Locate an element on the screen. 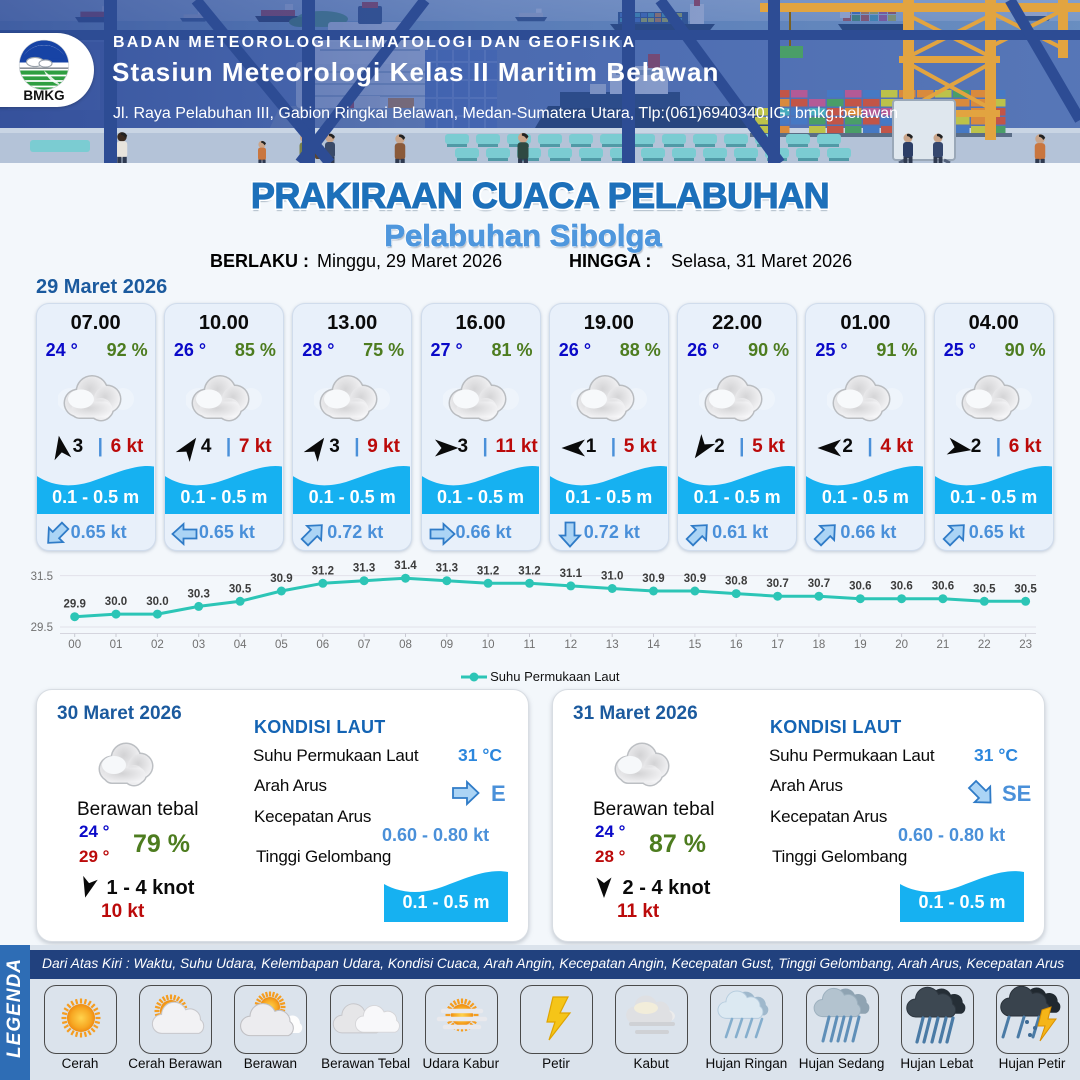 This screenshot has height=1080, width=1080. svg-text: 05 is located at coordinates (281, 645).